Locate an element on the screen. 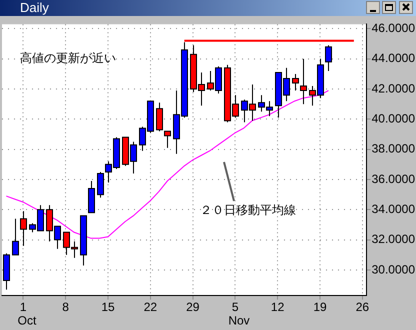 This screenshot has width=416, height=330. x-tick-label: 26 is located at coordinates (363, 307).